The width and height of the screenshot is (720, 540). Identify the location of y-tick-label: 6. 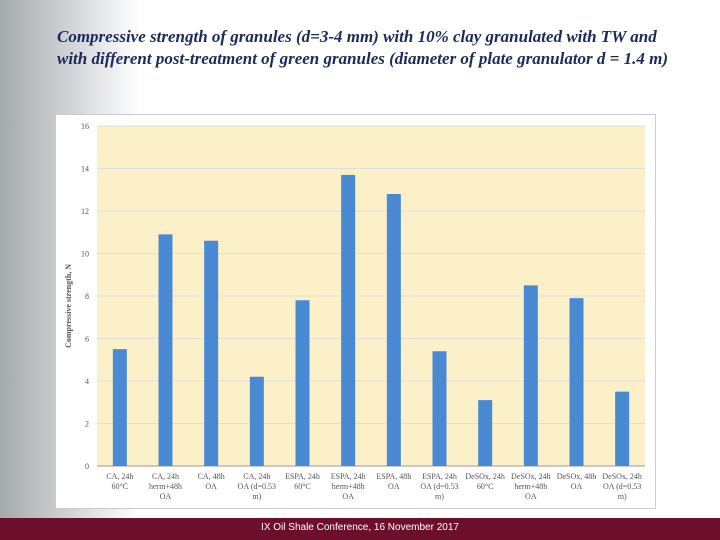
(87, 339).